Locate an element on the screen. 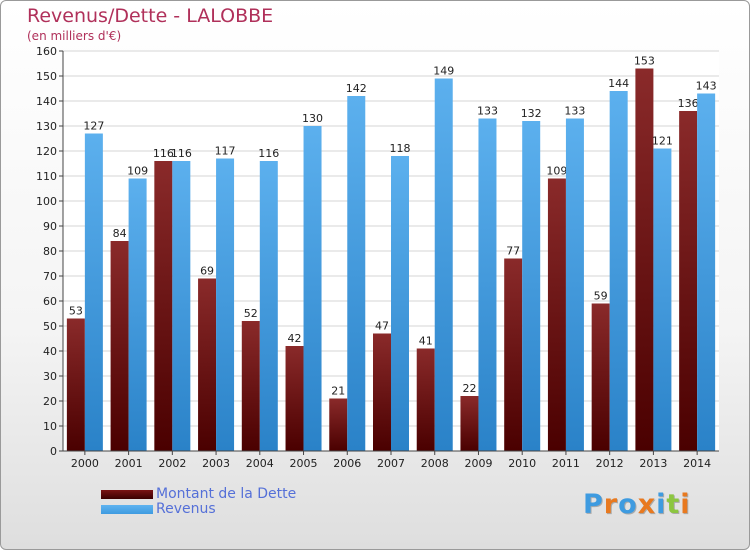 The image size is (750, 550). data-label-dette: 21 is located at coordinates (338, 391).